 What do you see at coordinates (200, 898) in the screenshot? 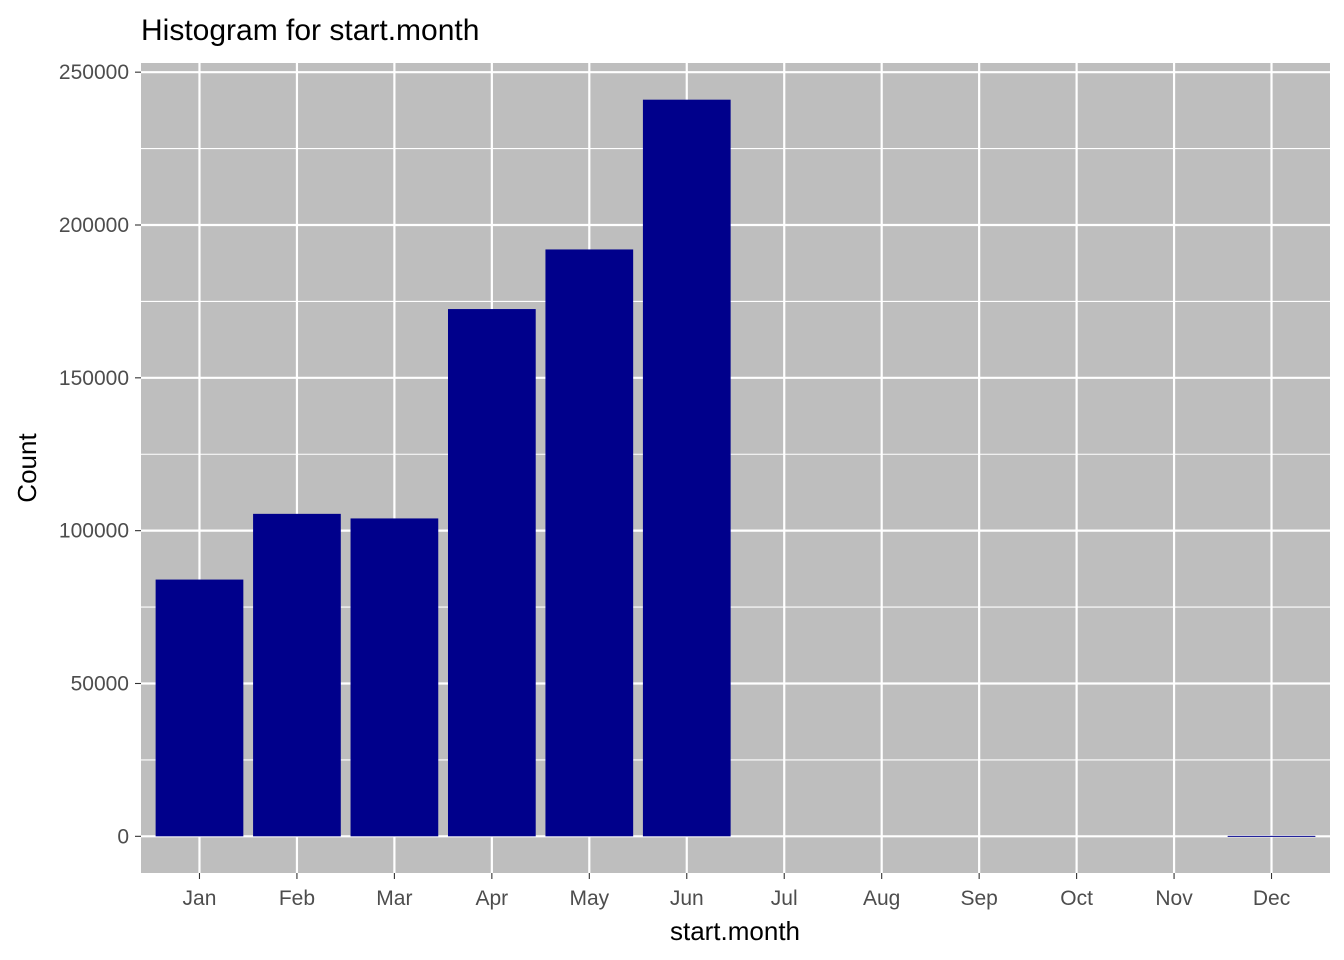
I see `x-tick-label: Jan` at bounding box center [200, 898].